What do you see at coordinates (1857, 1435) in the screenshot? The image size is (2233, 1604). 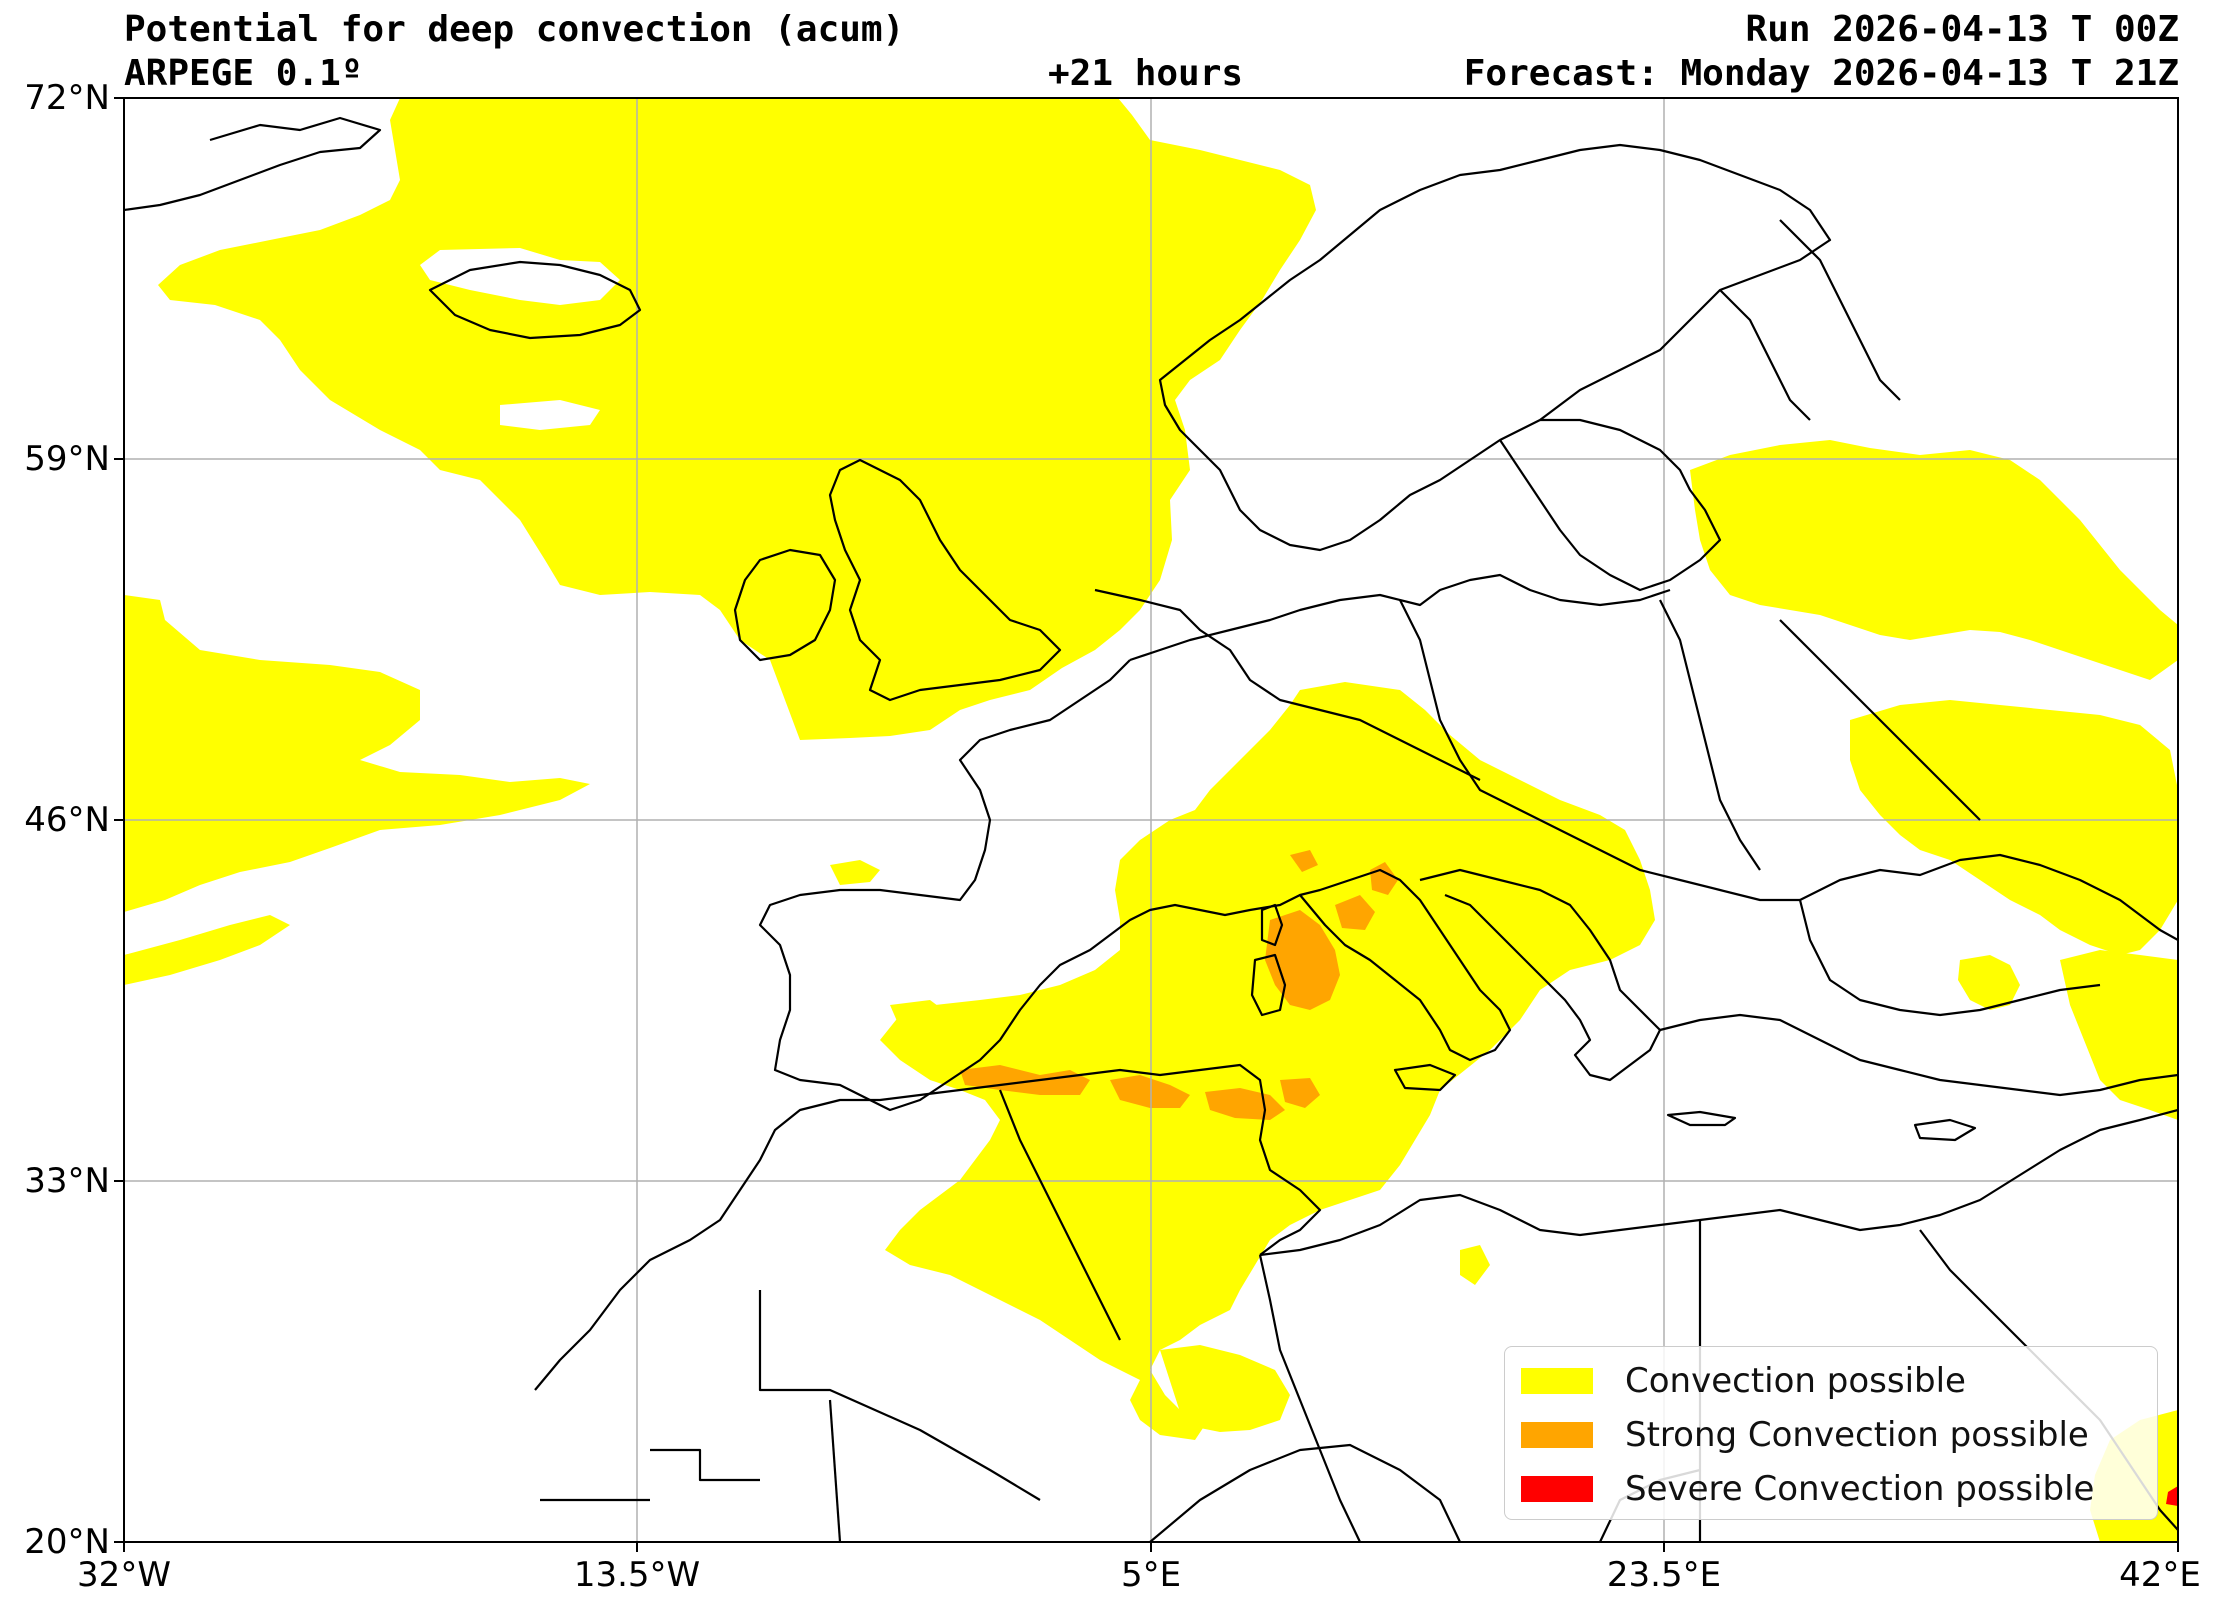 I see `legend-label: Strong Convection possible` at bounding box center [1857, 1435].